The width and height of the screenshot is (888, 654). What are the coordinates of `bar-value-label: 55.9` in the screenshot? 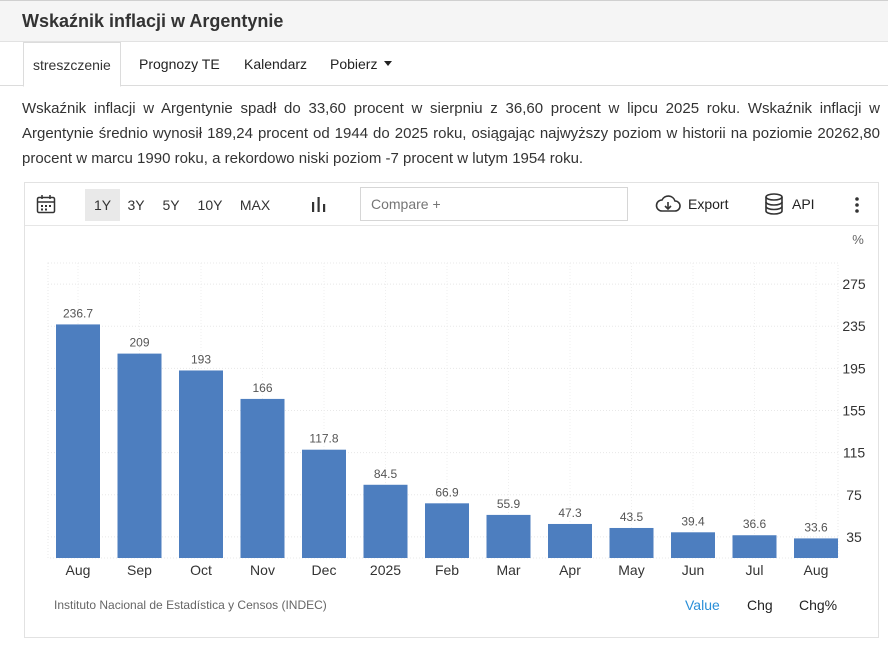 It's located at (509, 504).